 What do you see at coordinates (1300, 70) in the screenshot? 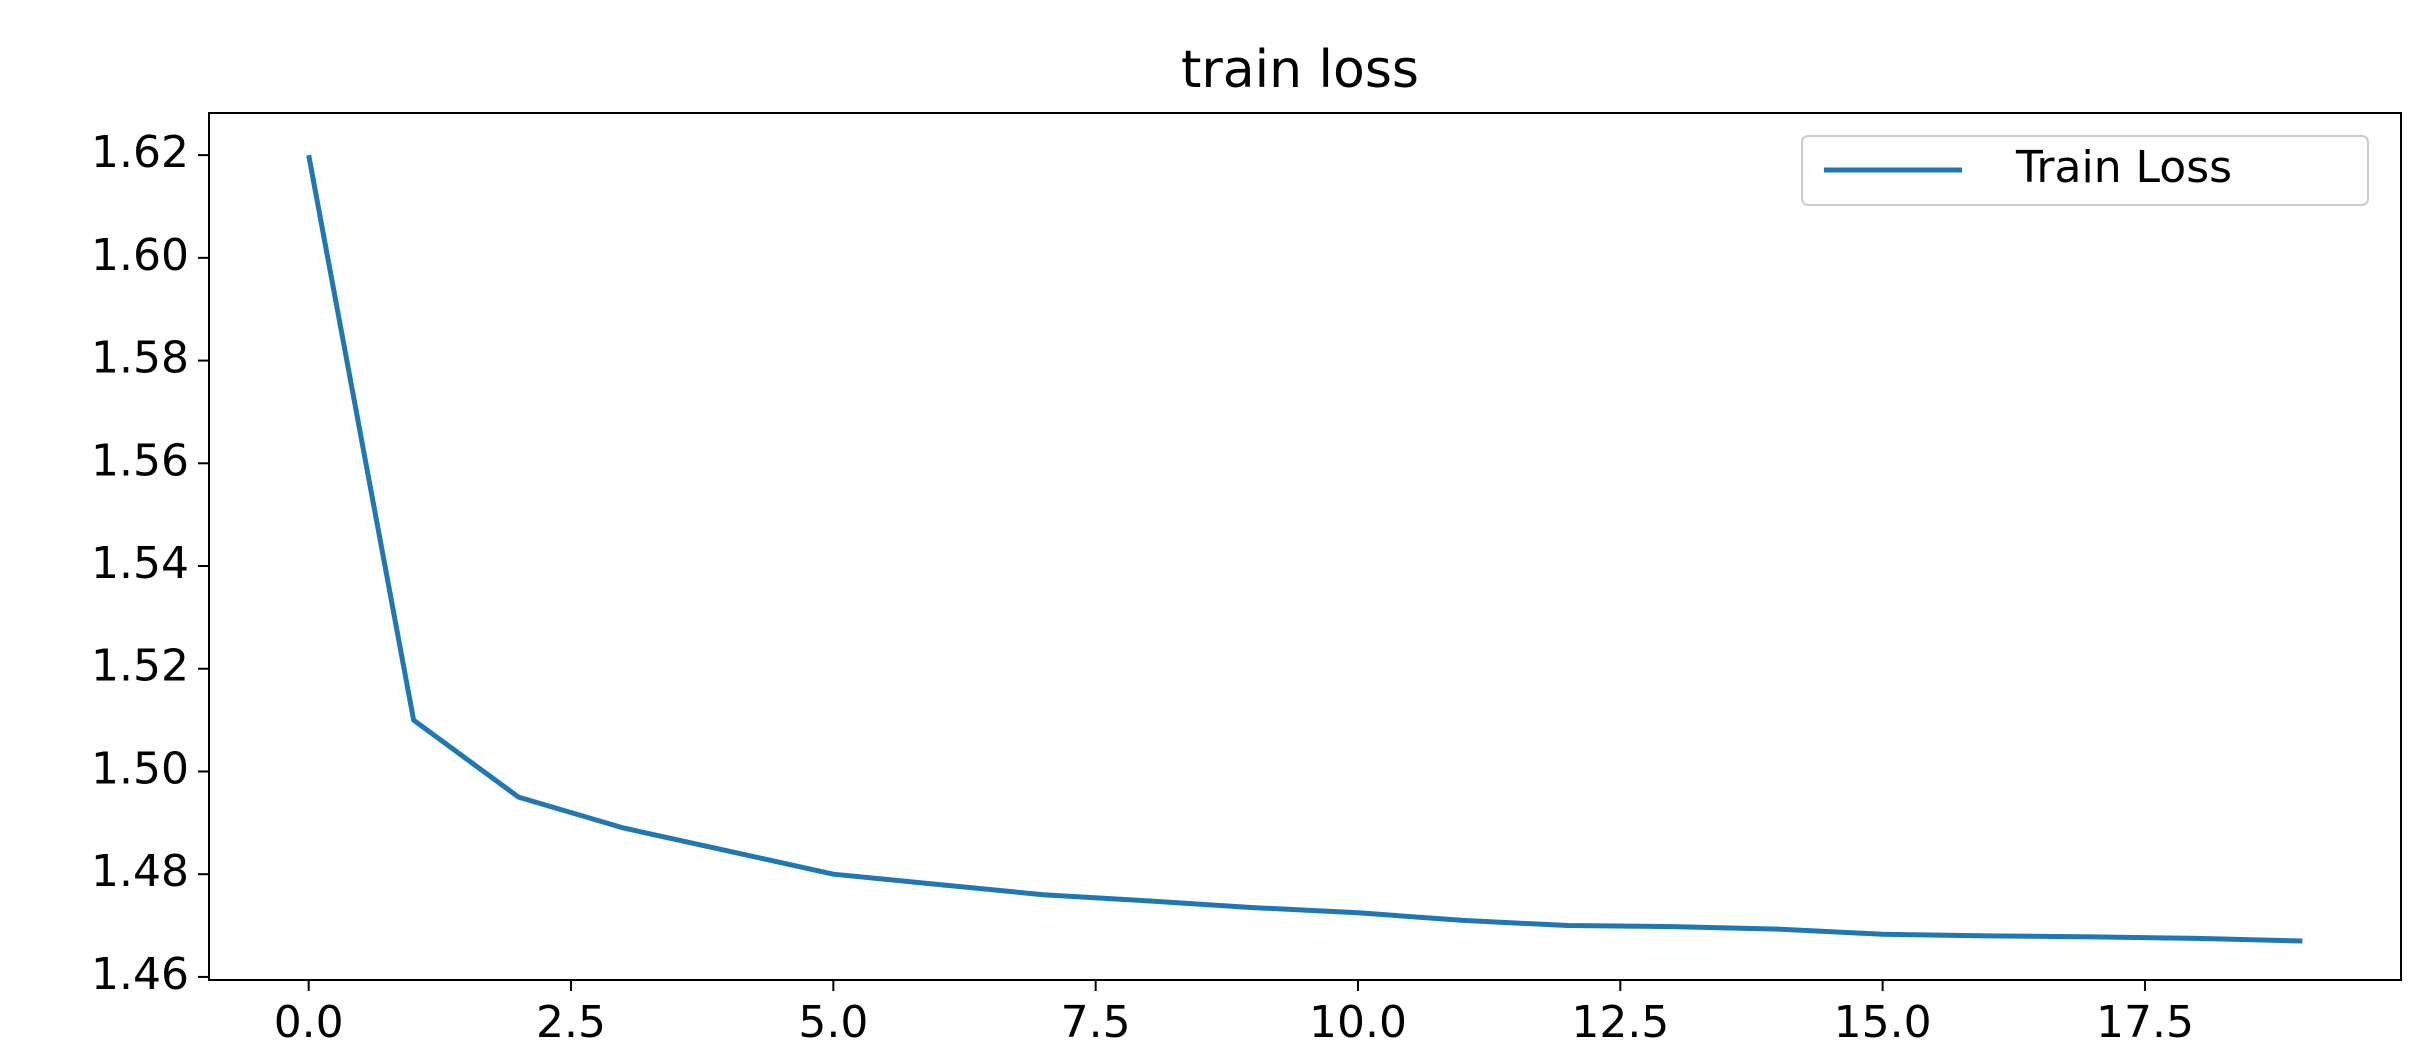
I see `chart-title: train loss` at bounding box center [1300, 70].